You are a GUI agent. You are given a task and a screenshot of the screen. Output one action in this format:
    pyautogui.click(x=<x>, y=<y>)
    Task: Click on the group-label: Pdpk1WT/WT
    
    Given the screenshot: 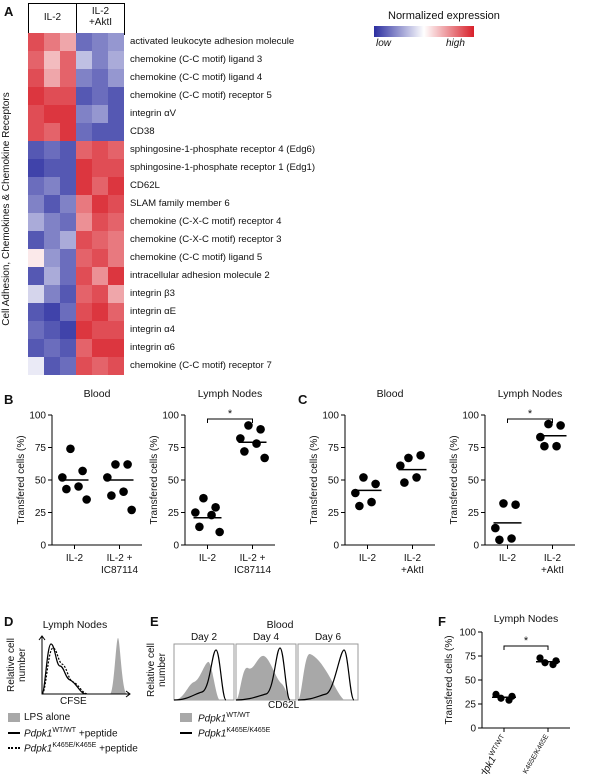 What is the action you would take?
    pyautogui.click(x=492, y=753)
    